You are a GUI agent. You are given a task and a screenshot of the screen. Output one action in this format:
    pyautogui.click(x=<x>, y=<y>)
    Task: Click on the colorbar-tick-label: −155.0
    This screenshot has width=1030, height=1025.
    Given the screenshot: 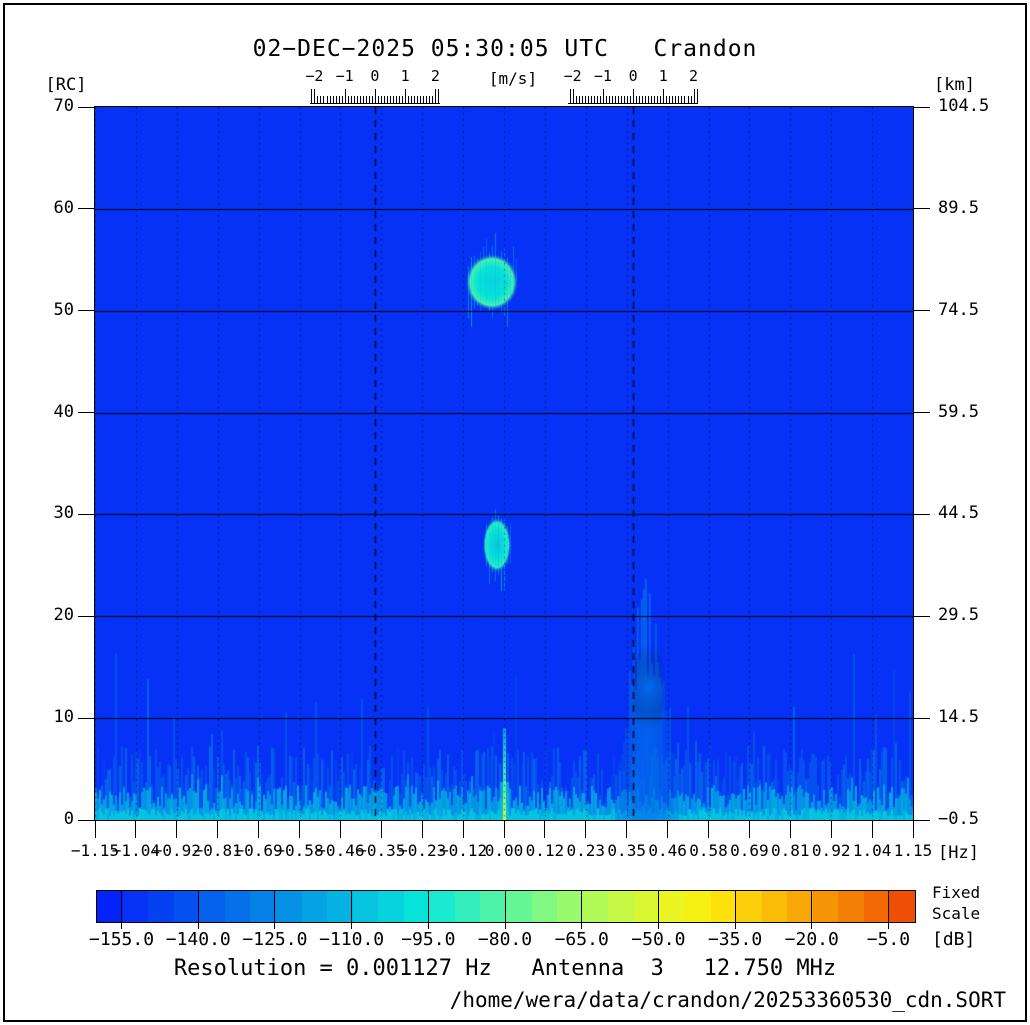 What is the action you would take?
    pyautogui.click(x=122, y=939)
    